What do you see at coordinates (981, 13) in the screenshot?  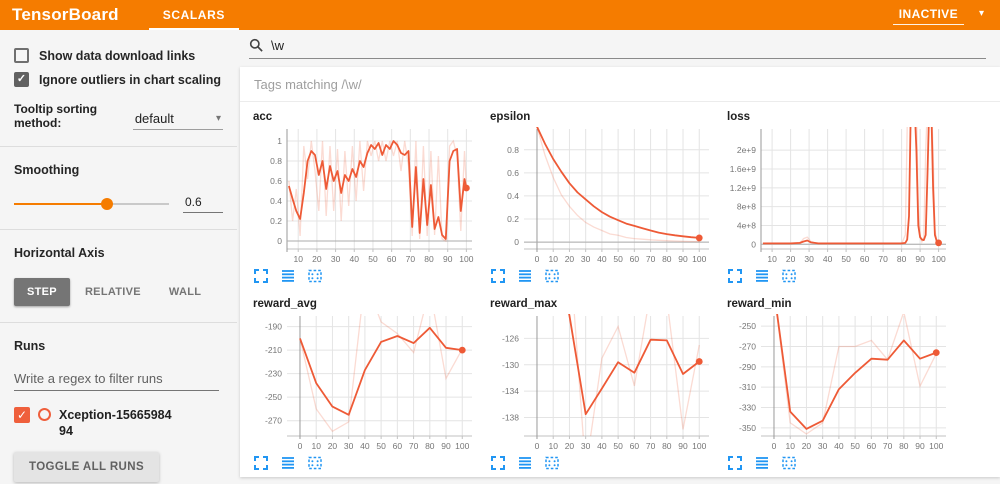 I see `chevron-down-icon: ▾` at bounding box center [981, 13].